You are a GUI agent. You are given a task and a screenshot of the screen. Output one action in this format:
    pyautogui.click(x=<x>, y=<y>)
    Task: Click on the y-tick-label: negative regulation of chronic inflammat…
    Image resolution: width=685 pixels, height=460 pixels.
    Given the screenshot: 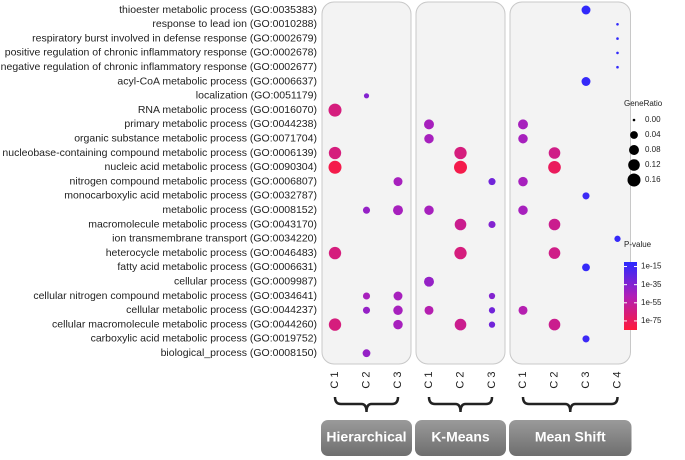 What is the action you would take?
    pyautogui.click(x=159, y=67)
    